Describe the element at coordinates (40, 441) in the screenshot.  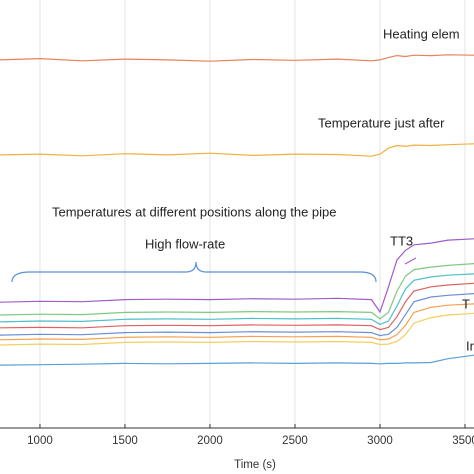
I see `x-tick-label: 1000` at that location.